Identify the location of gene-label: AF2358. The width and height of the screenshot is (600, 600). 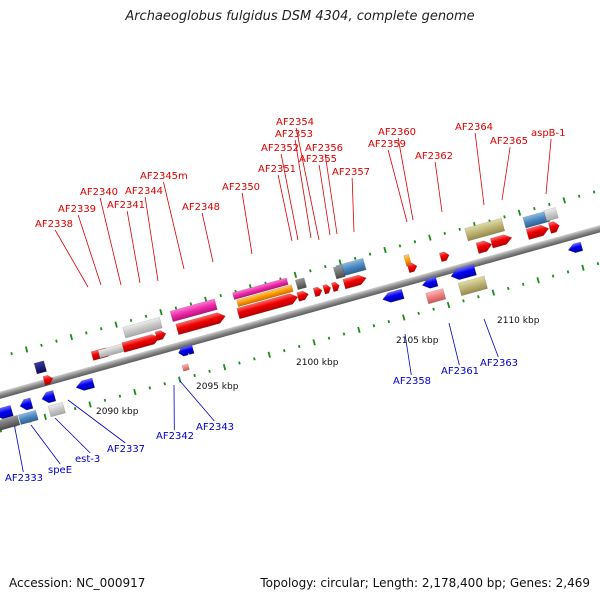
(412, 381).